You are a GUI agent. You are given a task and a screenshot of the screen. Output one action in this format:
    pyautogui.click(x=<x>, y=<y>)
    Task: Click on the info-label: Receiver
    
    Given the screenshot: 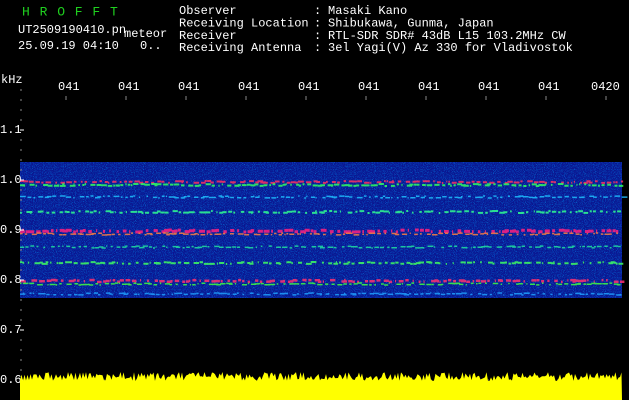 What is the action you would take?
    pyautogui.click(x=208, y=36)
    